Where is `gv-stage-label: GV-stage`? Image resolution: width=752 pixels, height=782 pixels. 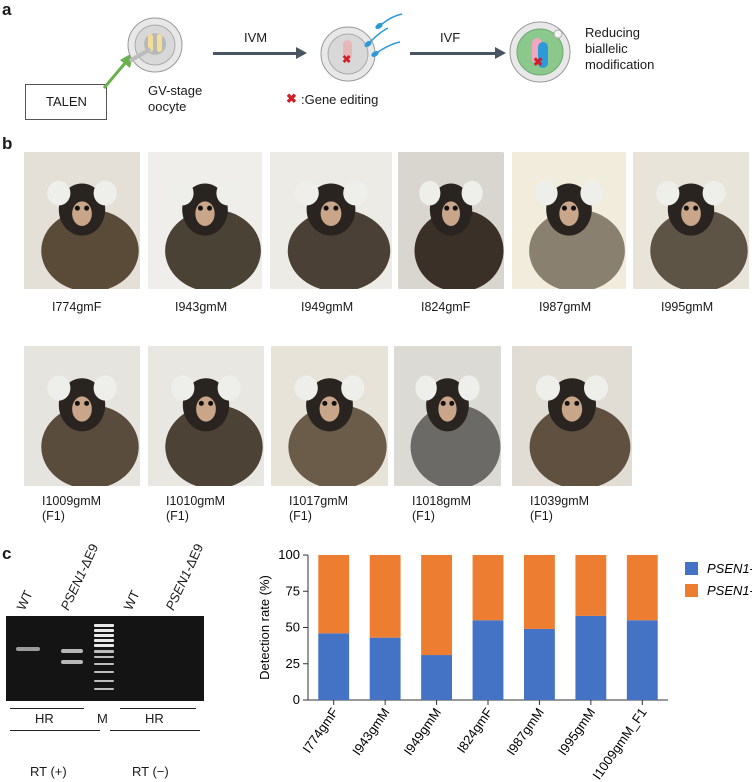
gv-stage-label: GV-stage is located at coordinates (175, 90).